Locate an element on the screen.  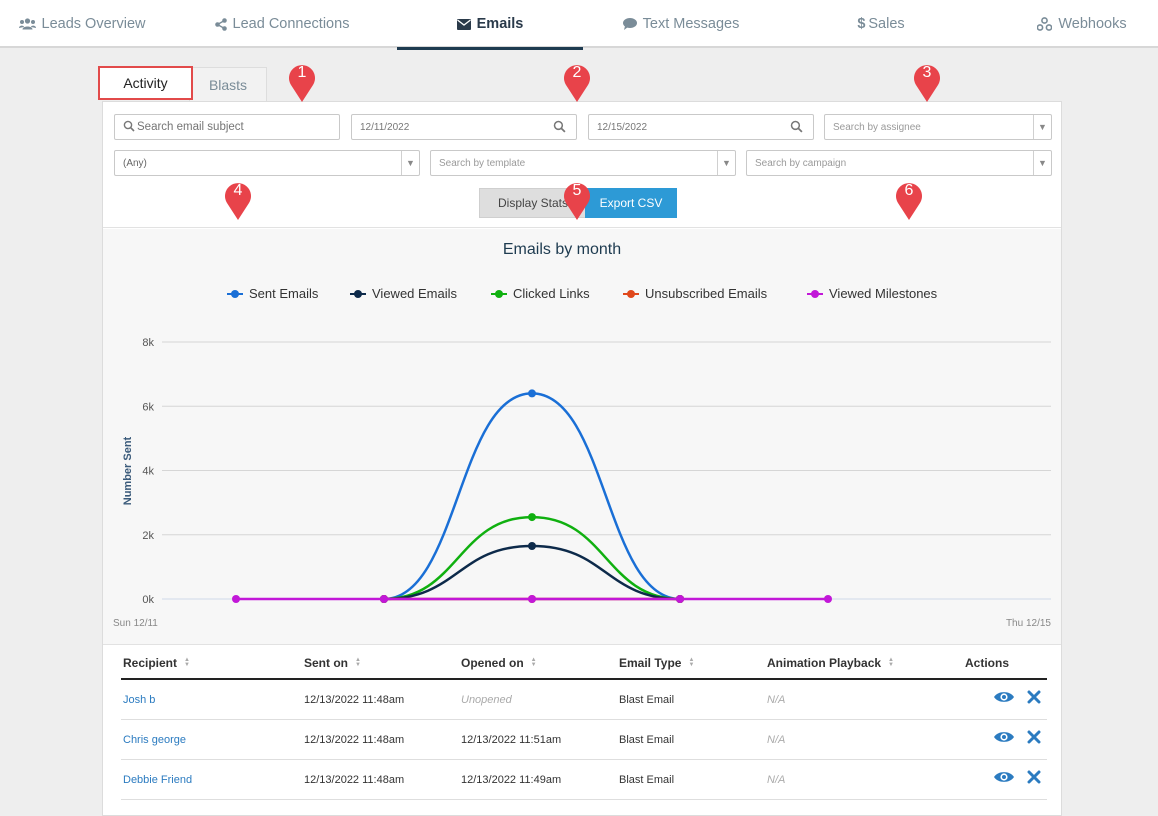
x-tick-label: Sun 12/11 is located at coordinates (135, 623).